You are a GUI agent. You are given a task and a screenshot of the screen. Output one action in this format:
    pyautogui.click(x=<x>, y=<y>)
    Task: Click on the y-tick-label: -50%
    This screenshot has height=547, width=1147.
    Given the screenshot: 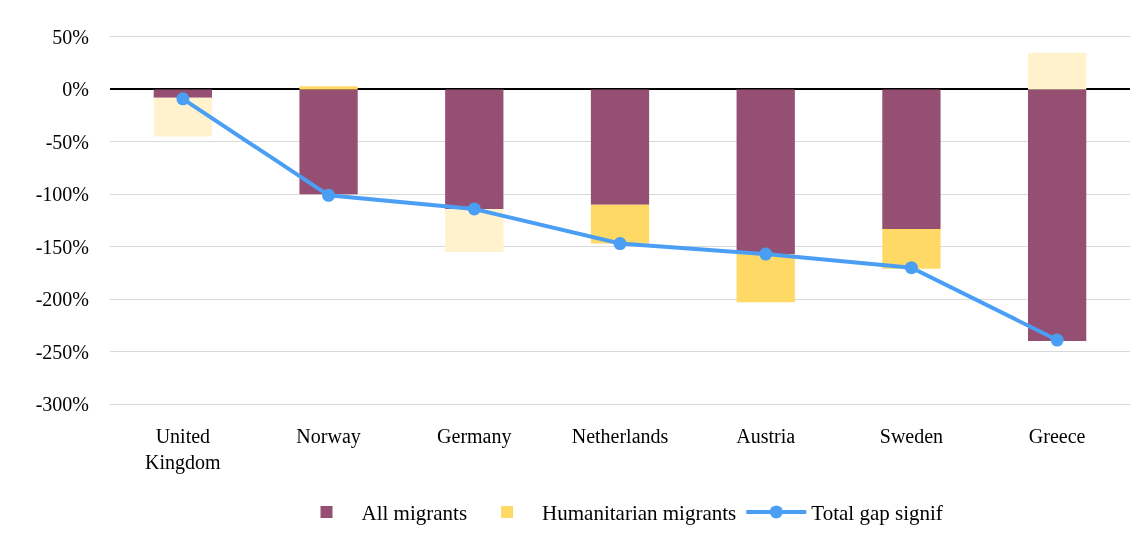 What is the action you would take?
    pyautogui.click(x=67, y=141)
    